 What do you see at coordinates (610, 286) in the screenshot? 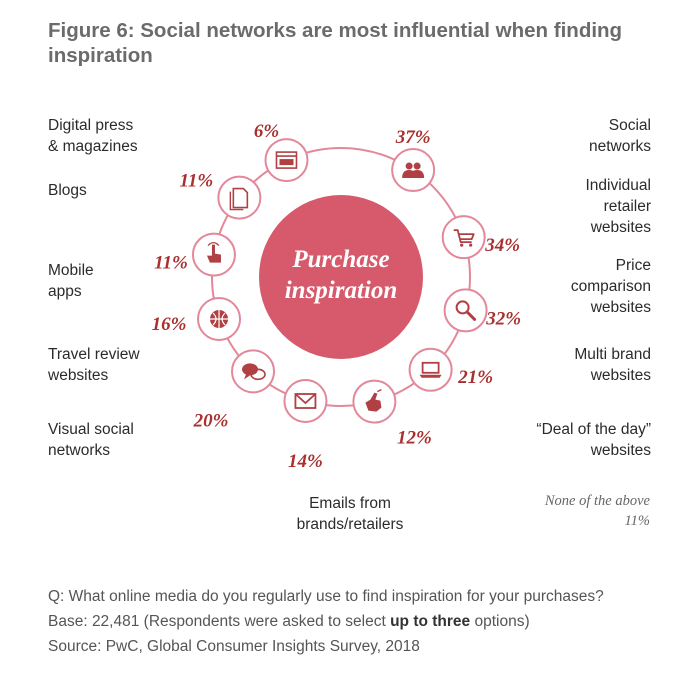
I see `label-price-comparison: Price comparison websites` at bounding box center [610, 286].